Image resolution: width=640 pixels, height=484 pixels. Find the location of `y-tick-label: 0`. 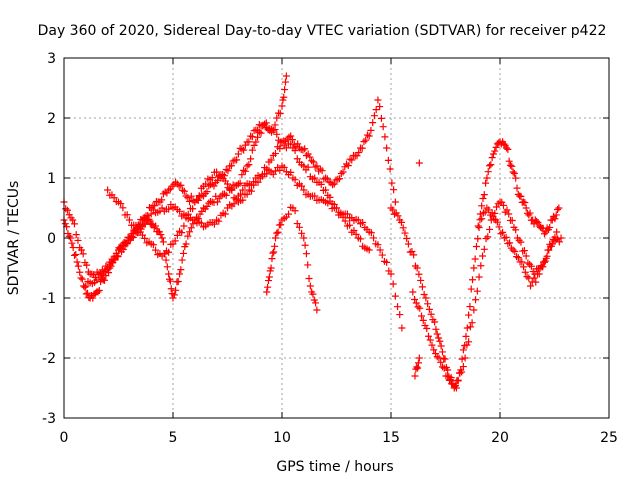

y-tick-label: 0 is located at coordinates (51, 239).